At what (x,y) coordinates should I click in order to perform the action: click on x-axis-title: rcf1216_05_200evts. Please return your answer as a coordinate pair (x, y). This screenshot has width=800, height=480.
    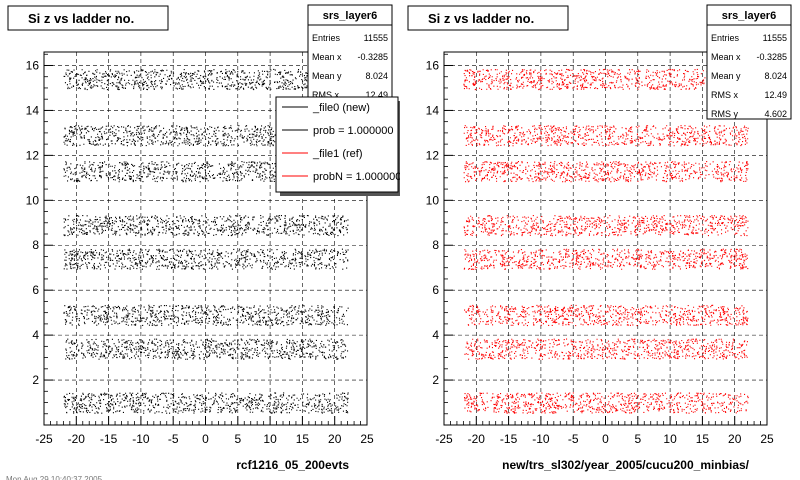
    Looking at the image, I should click on (292, 465).